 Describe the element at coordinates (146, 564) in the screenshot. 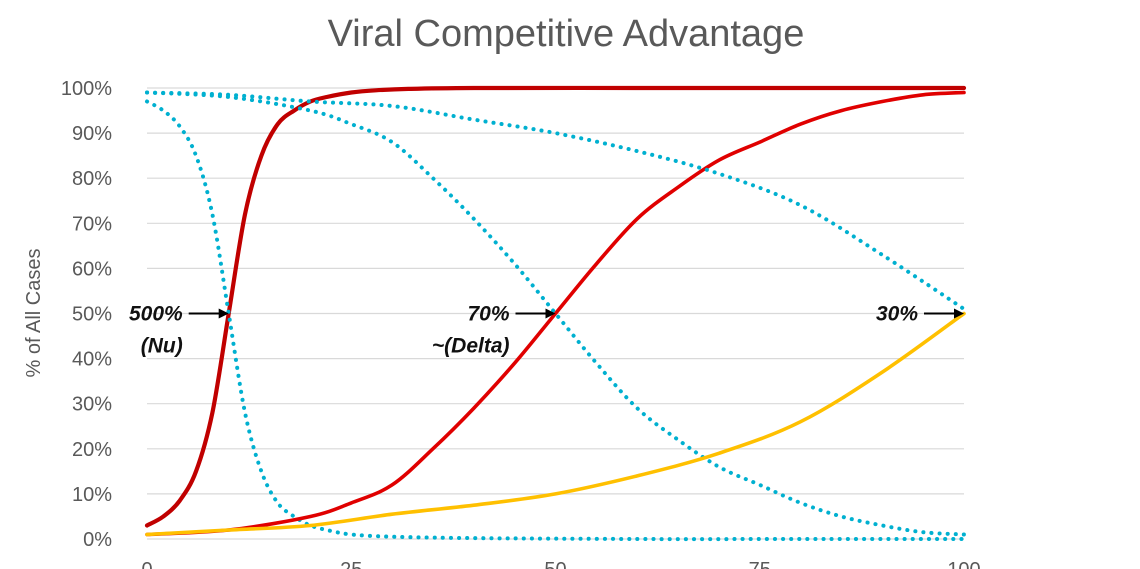

I see `x-tick-label: 0` at that location.